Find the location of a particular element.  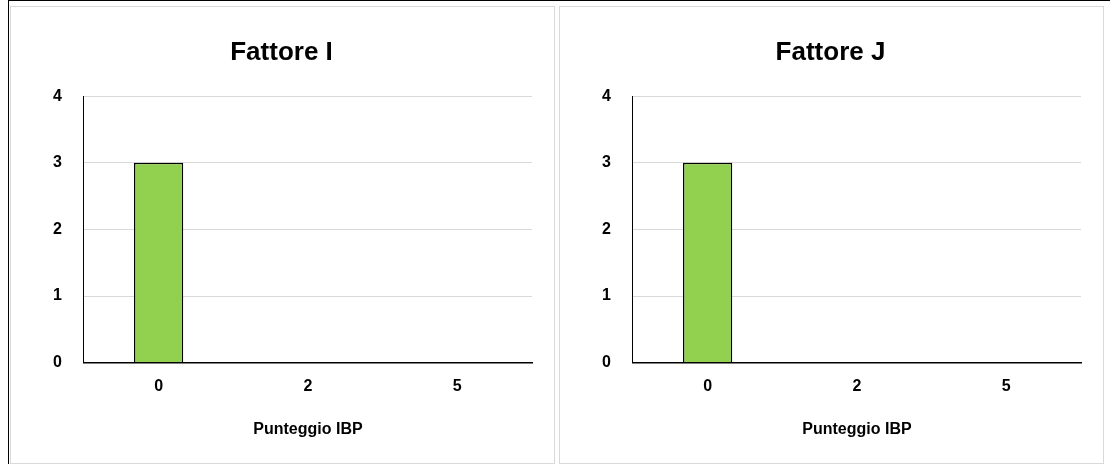

chart-title: Fattore I is located at coordinates (281, 50).